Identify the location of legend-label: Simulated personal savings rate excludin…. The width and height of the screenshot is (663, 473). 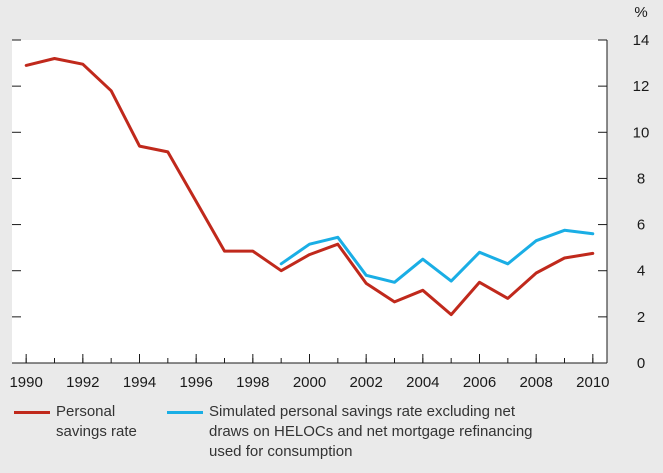
(371, 432).